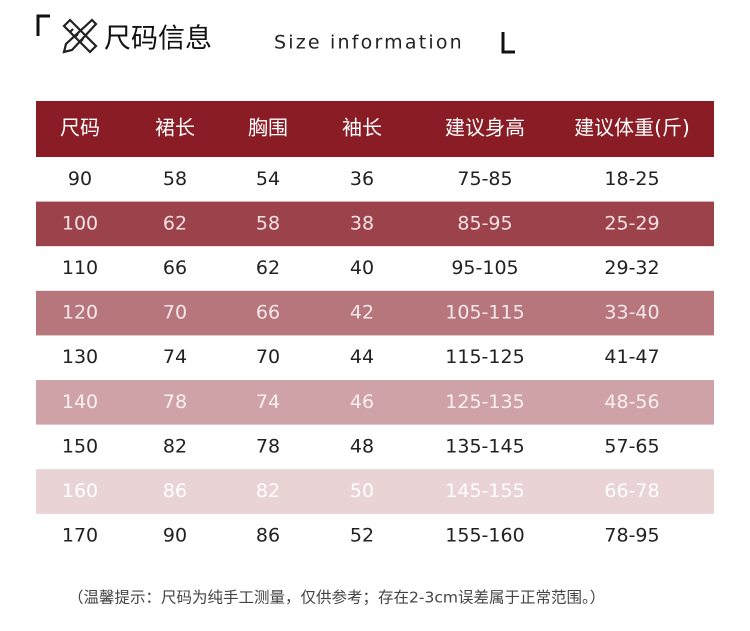  What do you see at coordinates (632, 128) in the screenshot?
I see `column-header: 建议体重(斤)` at bounding box center [632, 128].